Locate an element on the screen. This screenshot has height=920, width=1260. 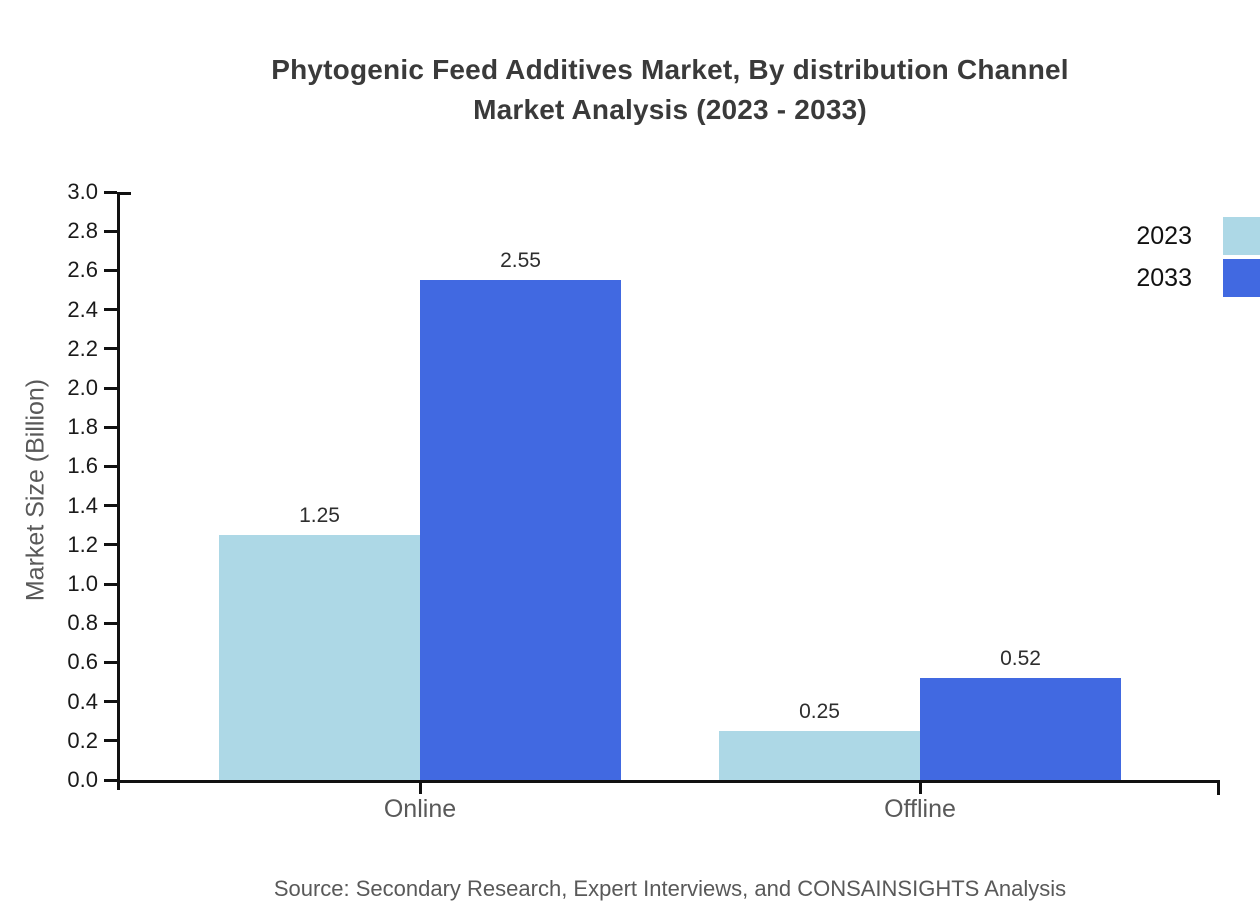
y-axis-tick-label: 2.2 is located at coordinates (82, 348).